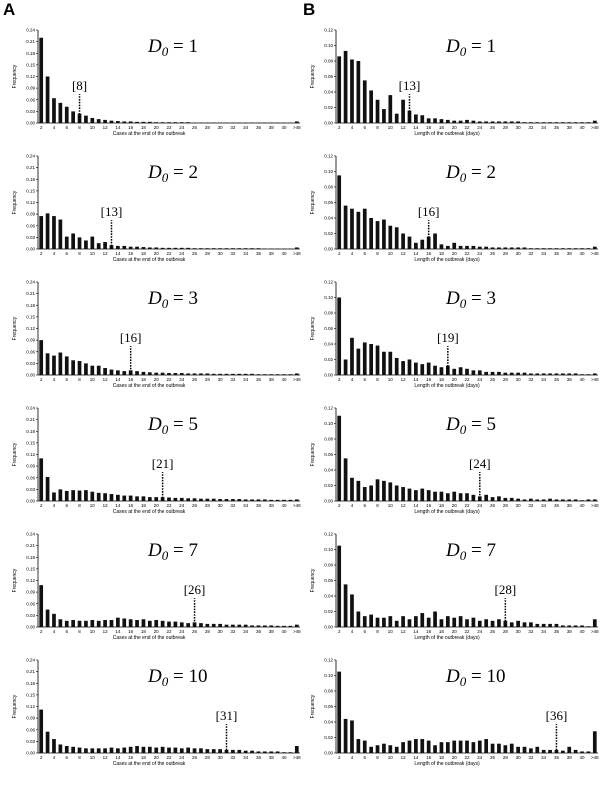  I want to click on d0-label: D0 = 10, so click(475, 677).